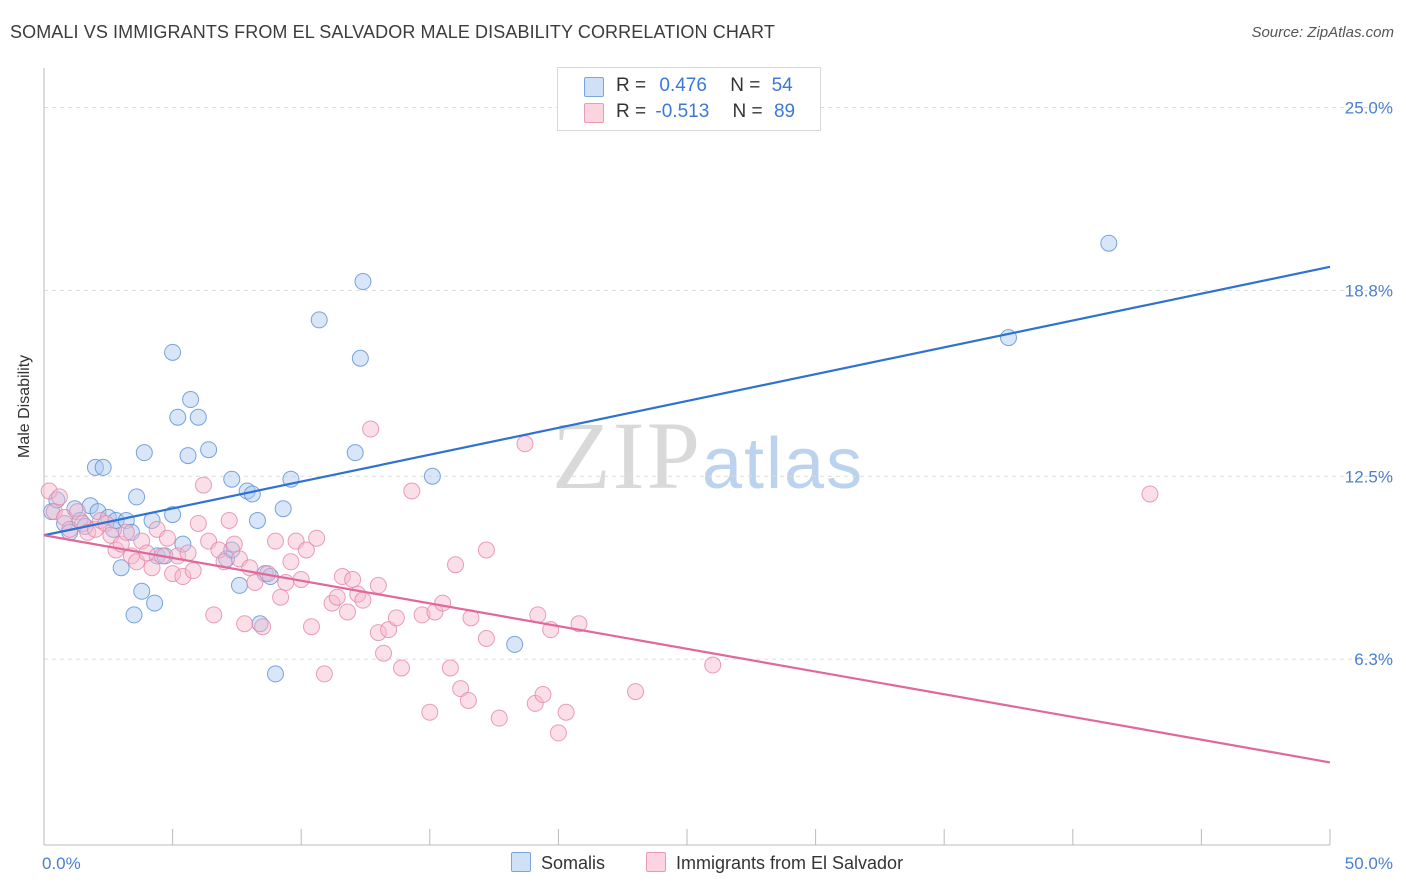  Describe the element at coordinates (1369, 108) in the screenshot. I see `y-tick-label: 25.0%` at that location.